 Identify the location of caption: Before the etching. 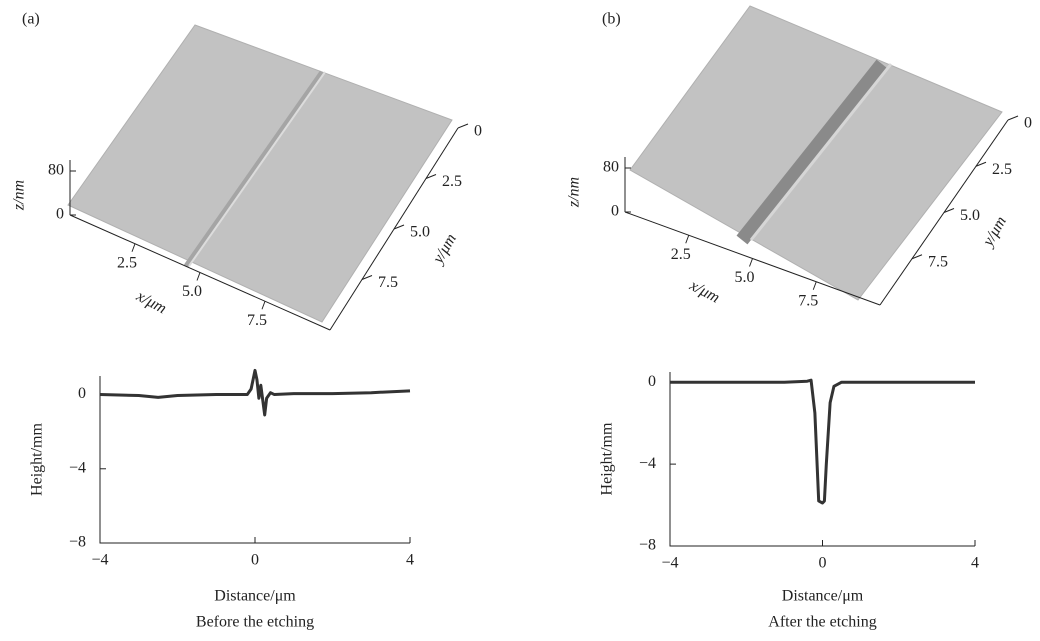
(255, 622).